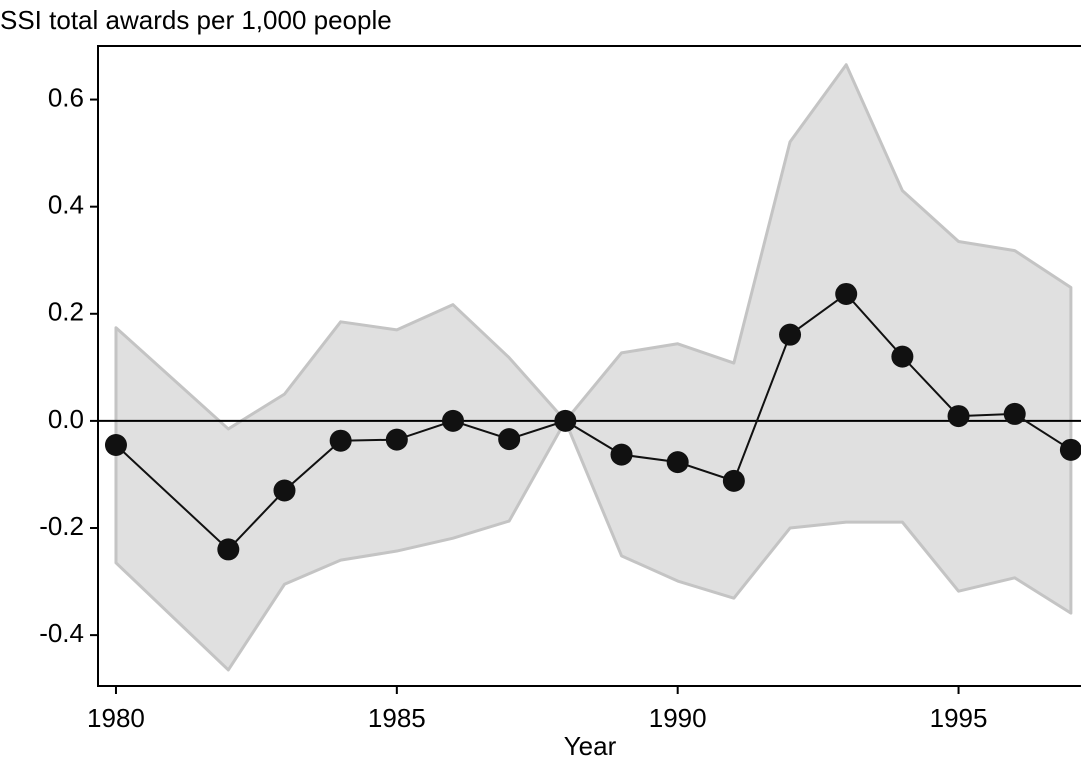 This screenshot has width=1081, height=769. What do you see at coordinates (959, 718) in the screenshot?
I see `x-tick-label: 1995` at bounding box center [959, 718].